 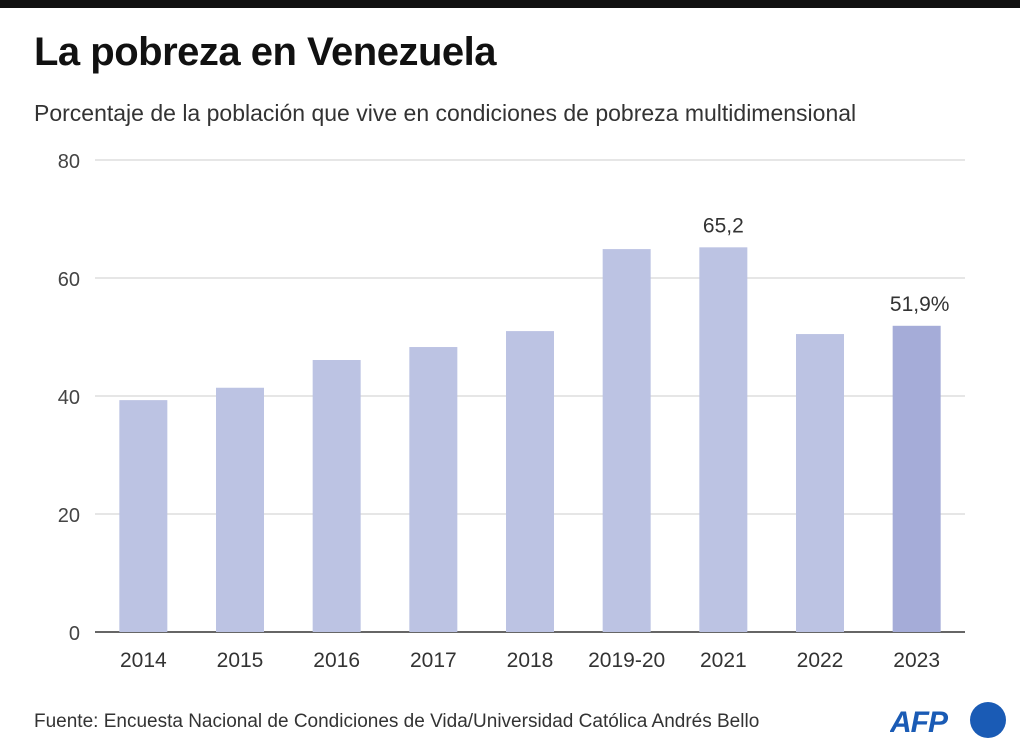 What do you see at coordinates (143, 516) in the screenshot?
I see `bar-2014` at bounding box center [143, 516].